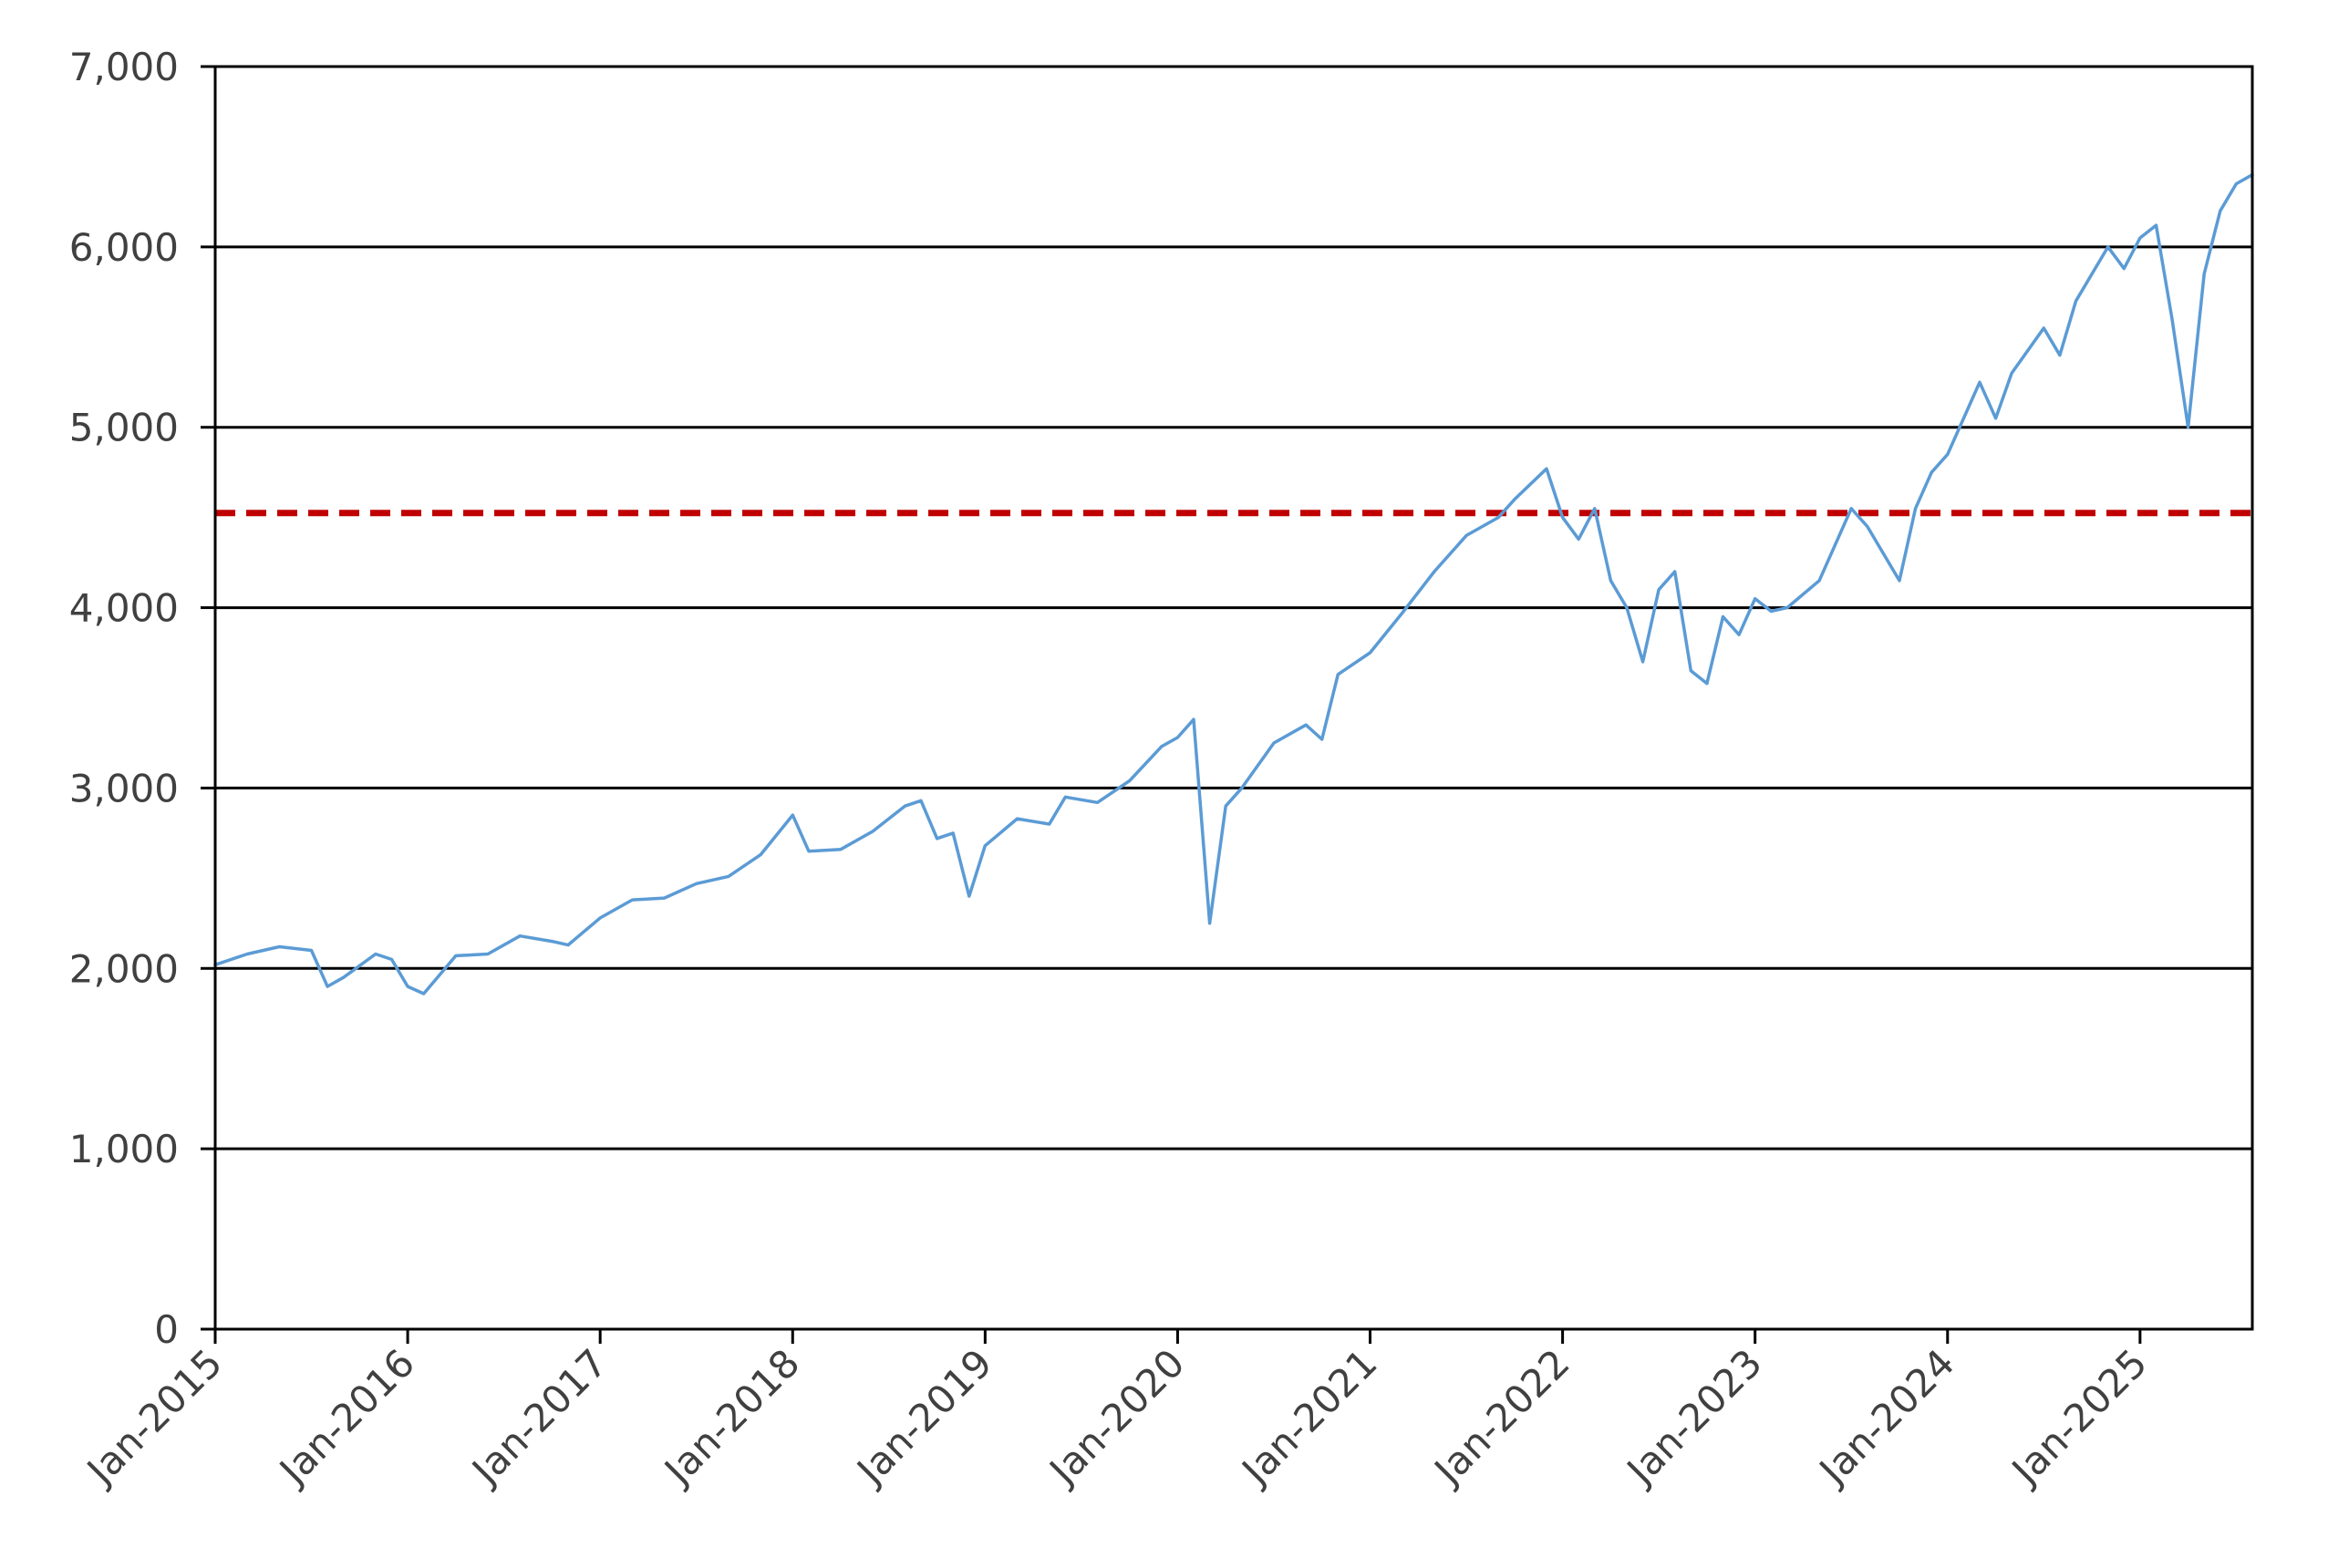  Describe the element at coordinates (124, 788) in the screenshot. I see `y-tick-label: 3,000` at that location.